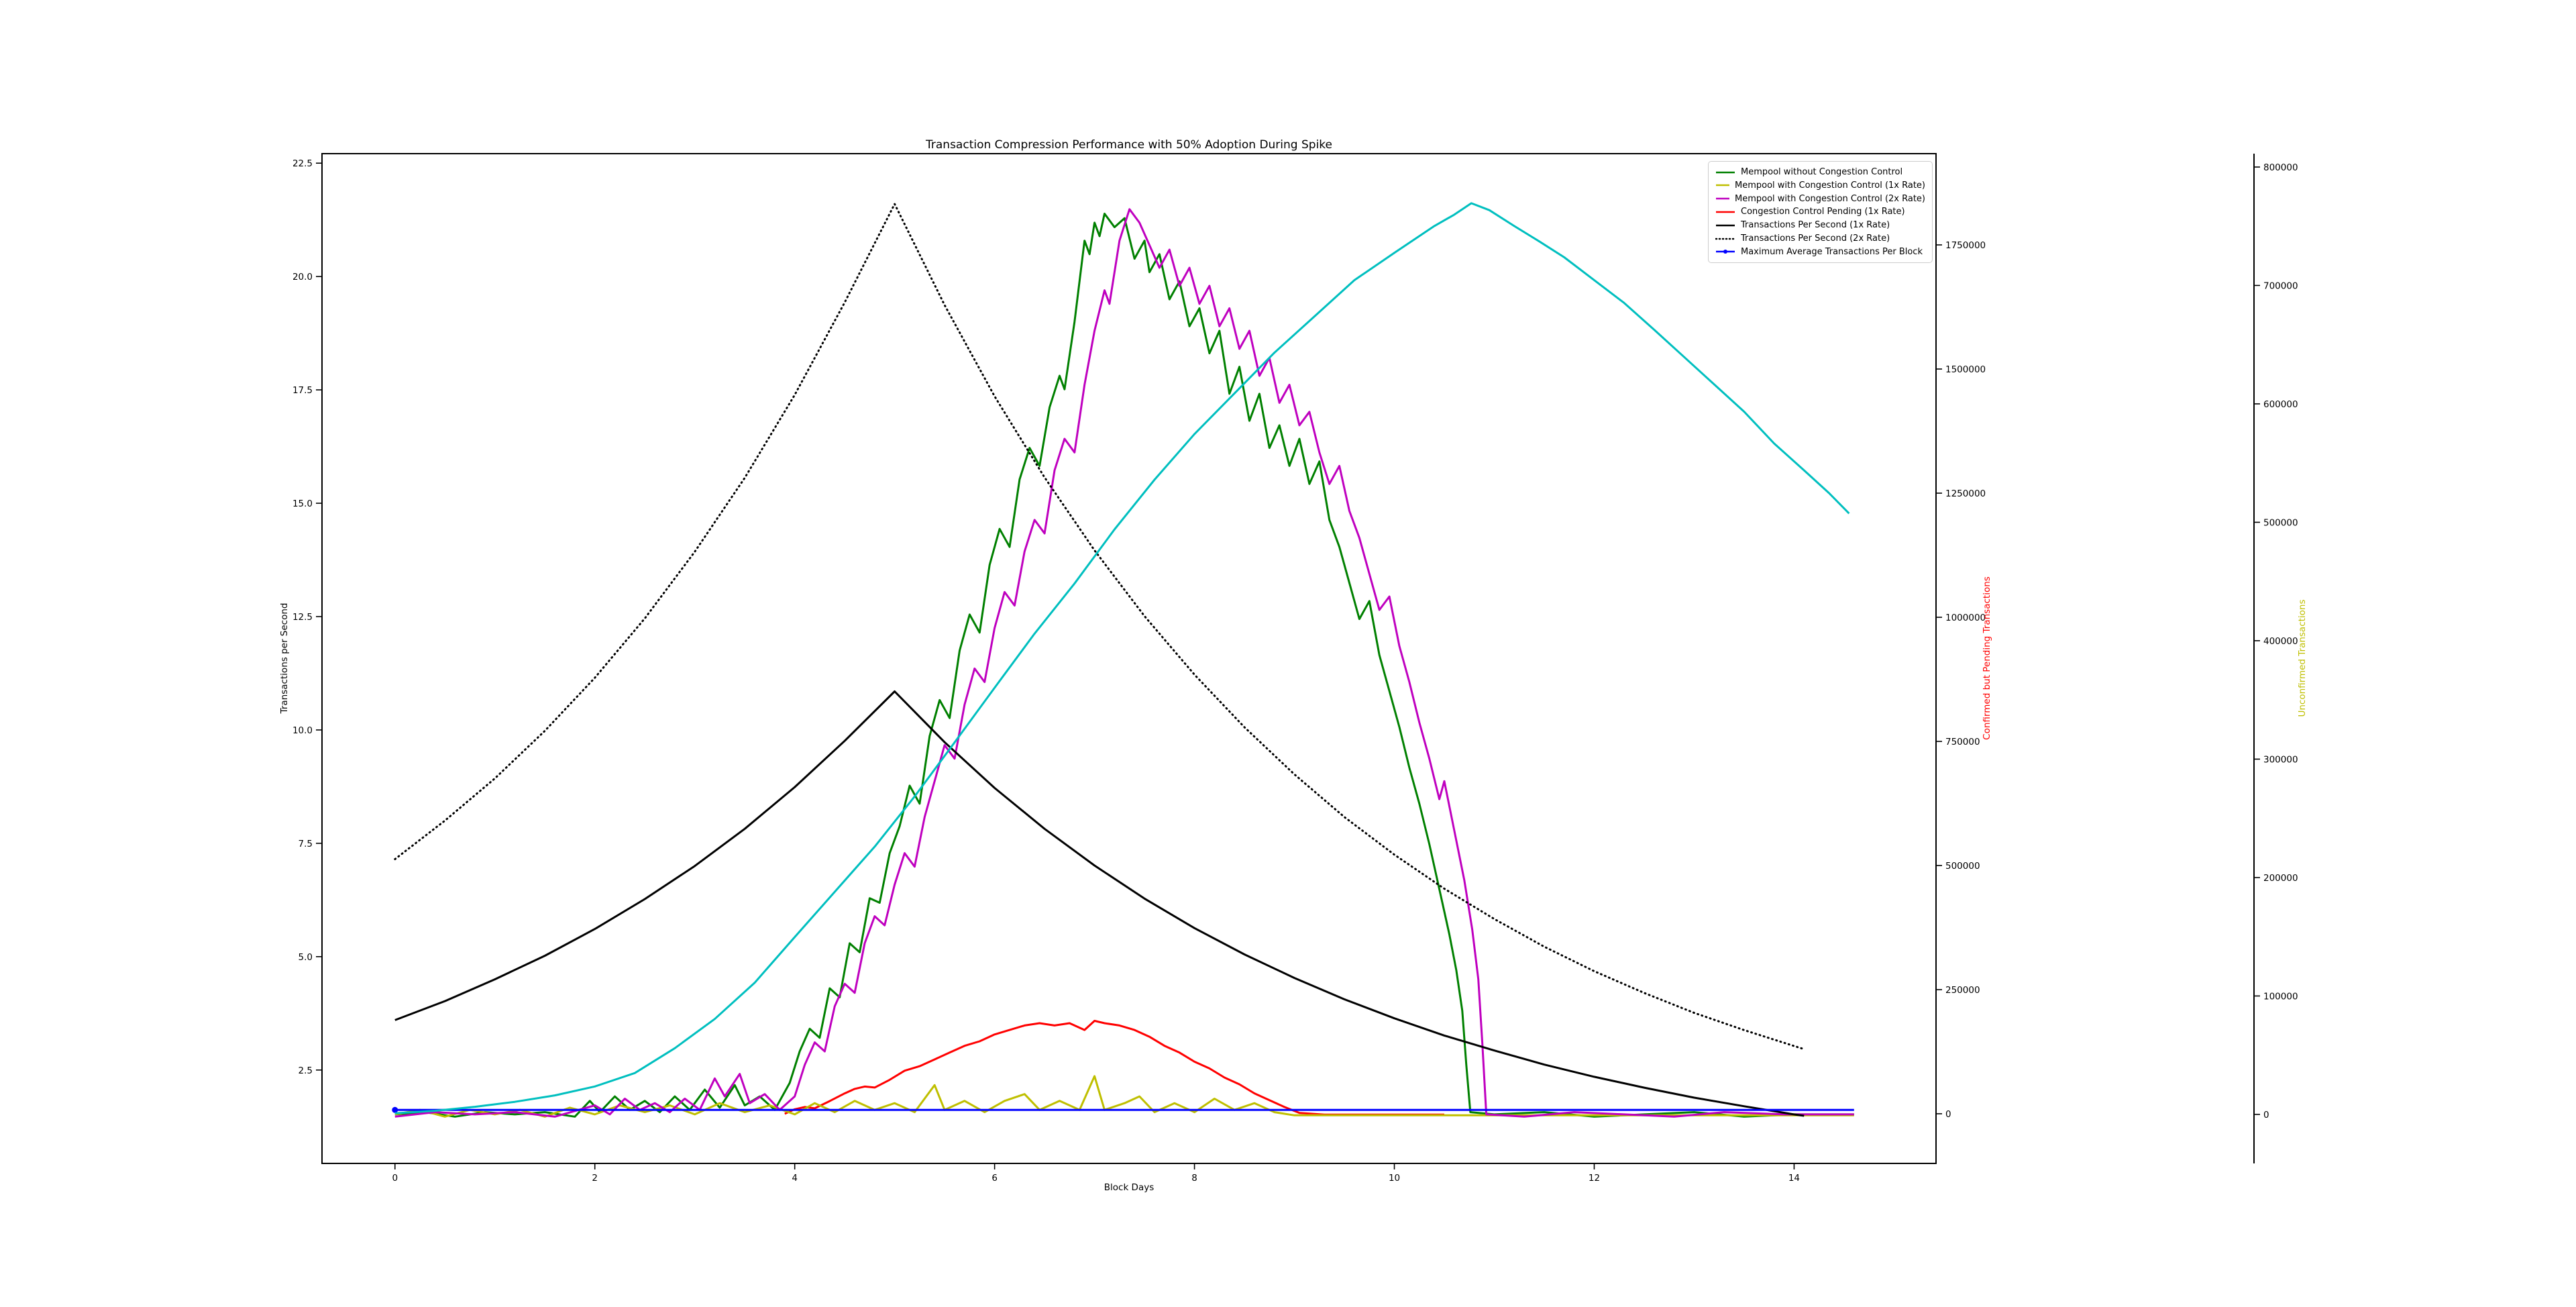 The width and height of the screenshot is (2576, 1307). I want to click on y-tick-label-pending: 1000000, so click(1965, 618).